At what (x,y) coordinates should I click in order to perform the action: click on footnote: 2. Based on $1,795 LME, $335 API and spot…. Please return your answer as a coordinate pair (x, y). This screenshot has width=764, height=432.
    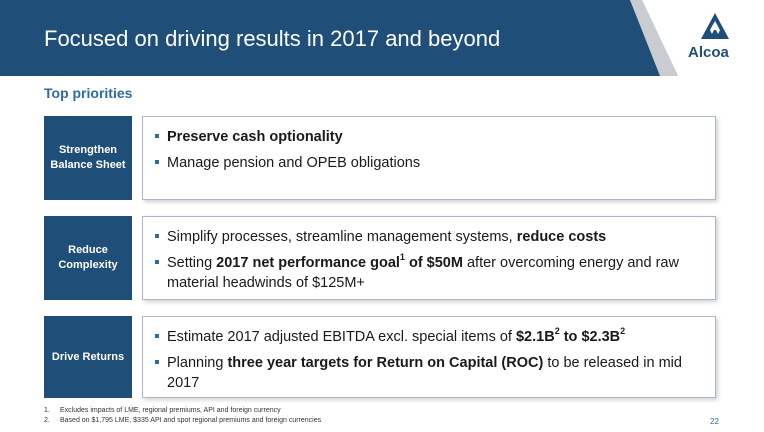
    Looking at the image, I should click on (183, 420).